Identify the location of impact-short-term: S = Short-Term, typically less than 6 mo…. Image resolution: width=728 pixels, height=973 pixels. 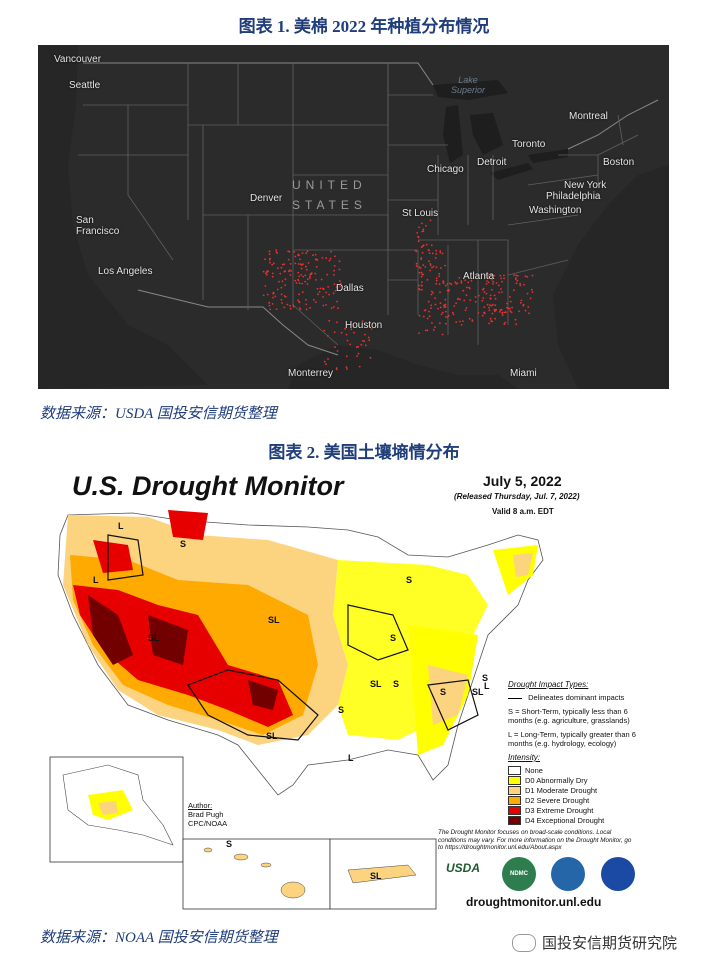
(569, 716).